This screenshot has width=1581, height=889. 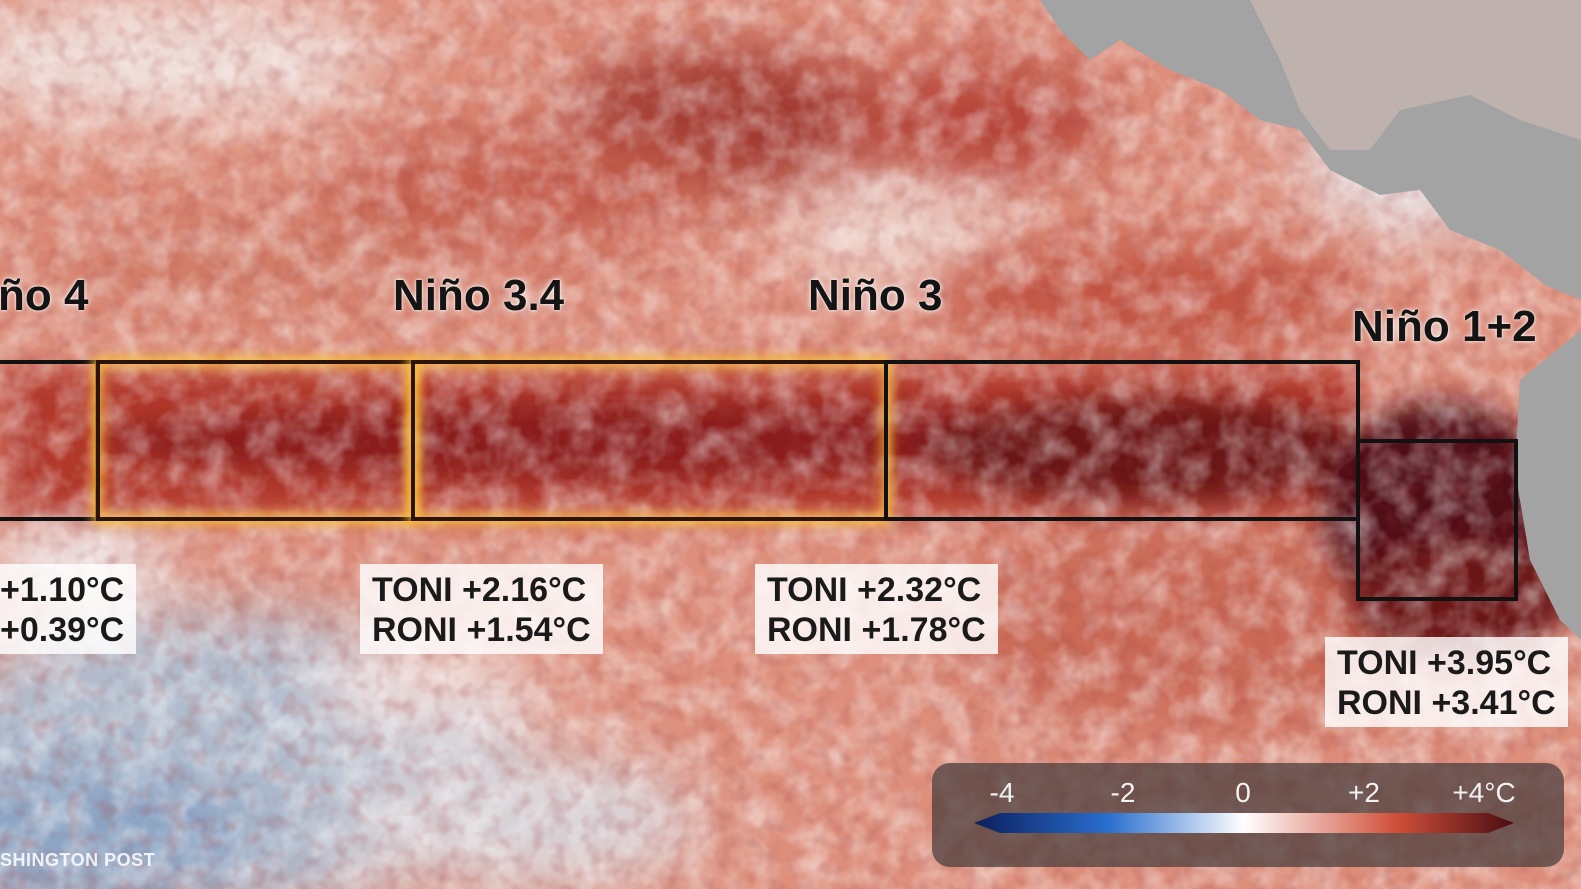 I want to click on source-credit: SHINGTON POST, so click(x=78, y=860).